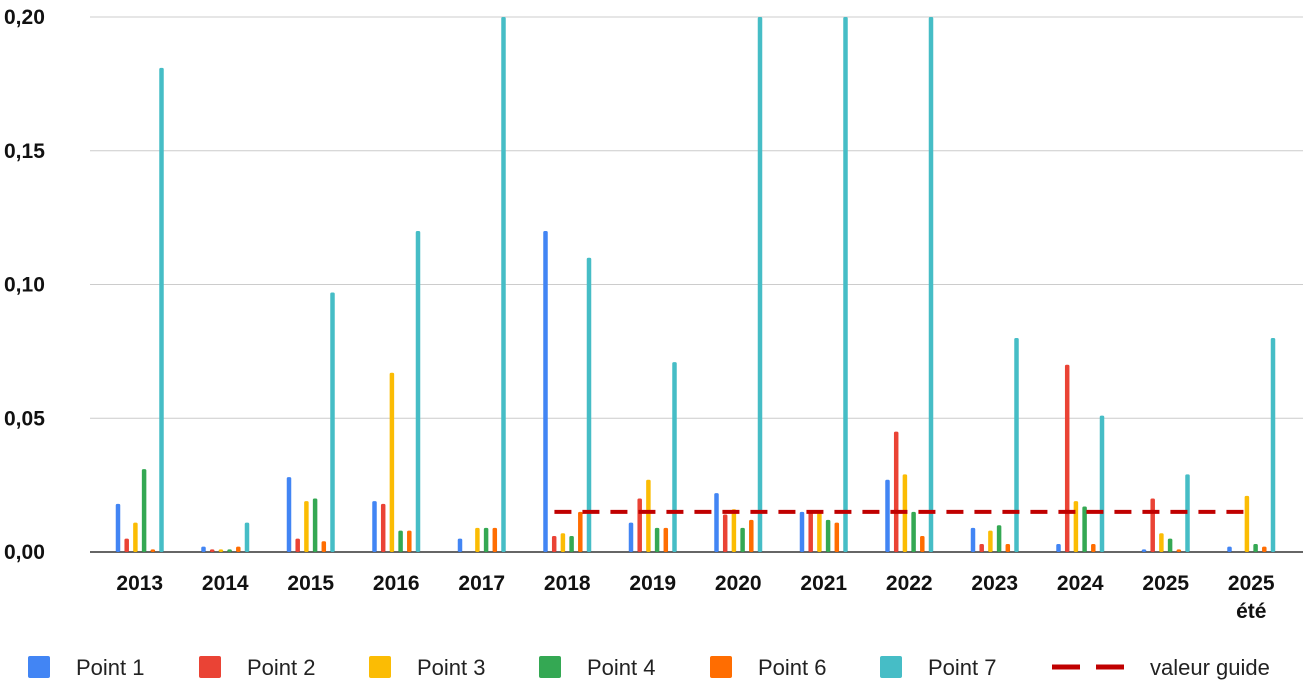  Describe the element at coordinates (24, 418) in the screenshot. I see `y-tick-label: 0,05` at that location.